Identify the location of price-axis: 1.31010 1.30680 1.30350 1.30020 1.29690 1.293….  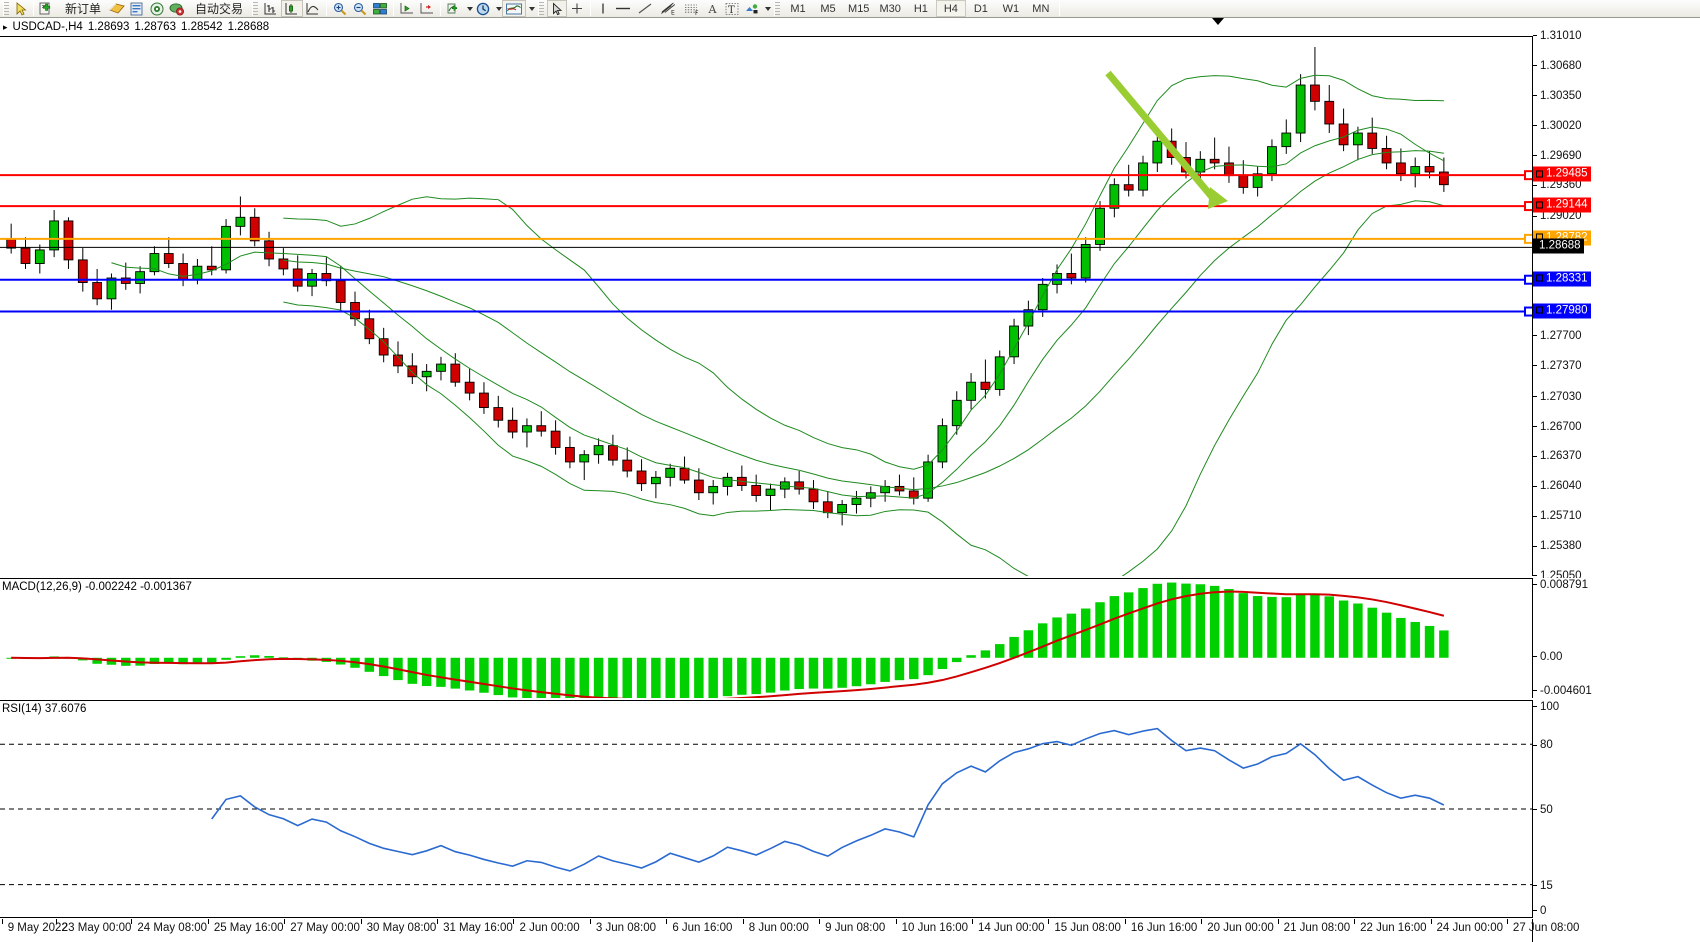
(1616, 306).